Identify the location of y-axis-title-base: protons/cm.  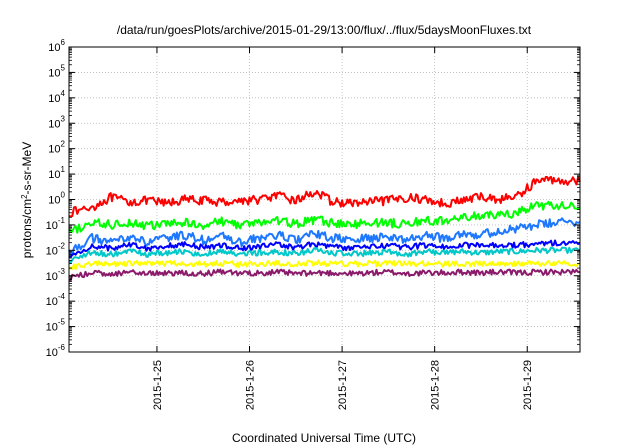
(27, 228).